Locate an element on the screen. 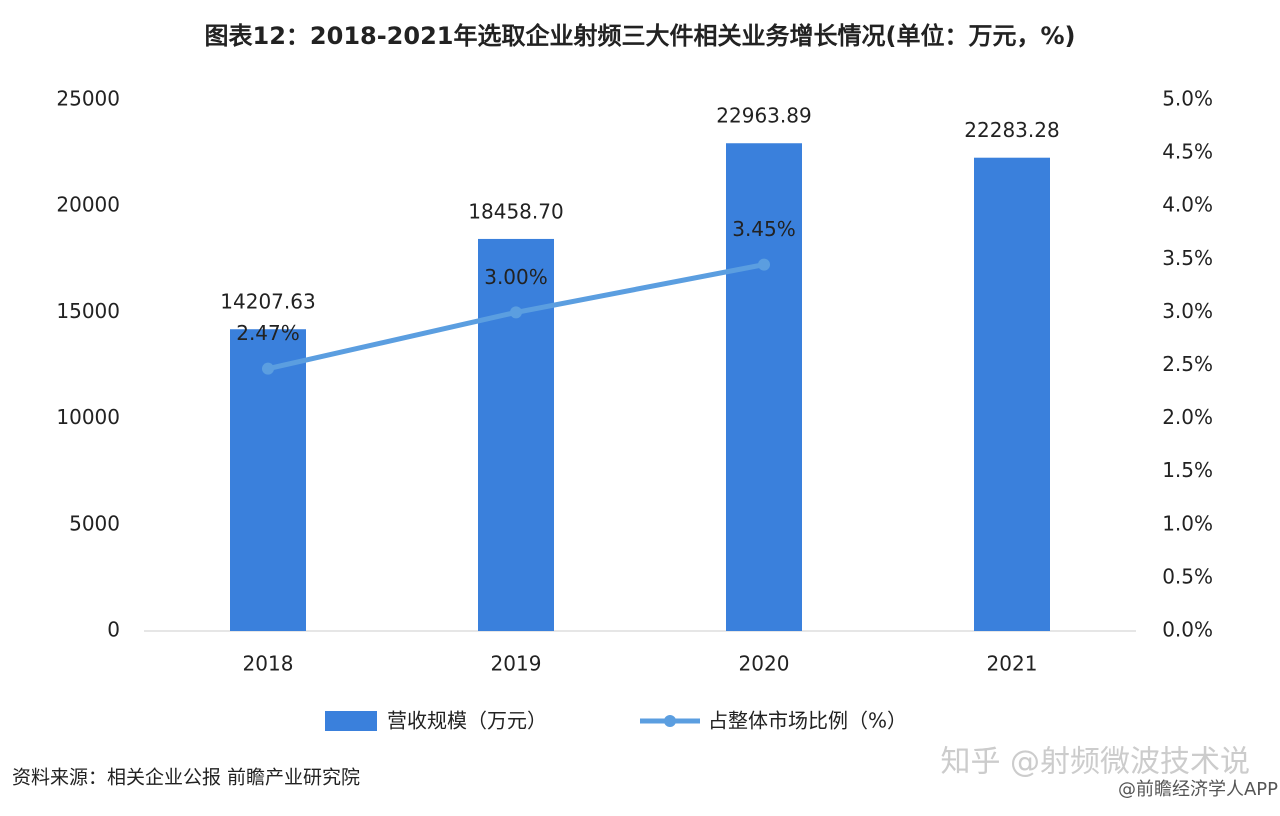 Image resolution: width=1280 pixels, height=816 pixels. legend-label: 占整体市场比例（%） is located at coordinates (807, 721).